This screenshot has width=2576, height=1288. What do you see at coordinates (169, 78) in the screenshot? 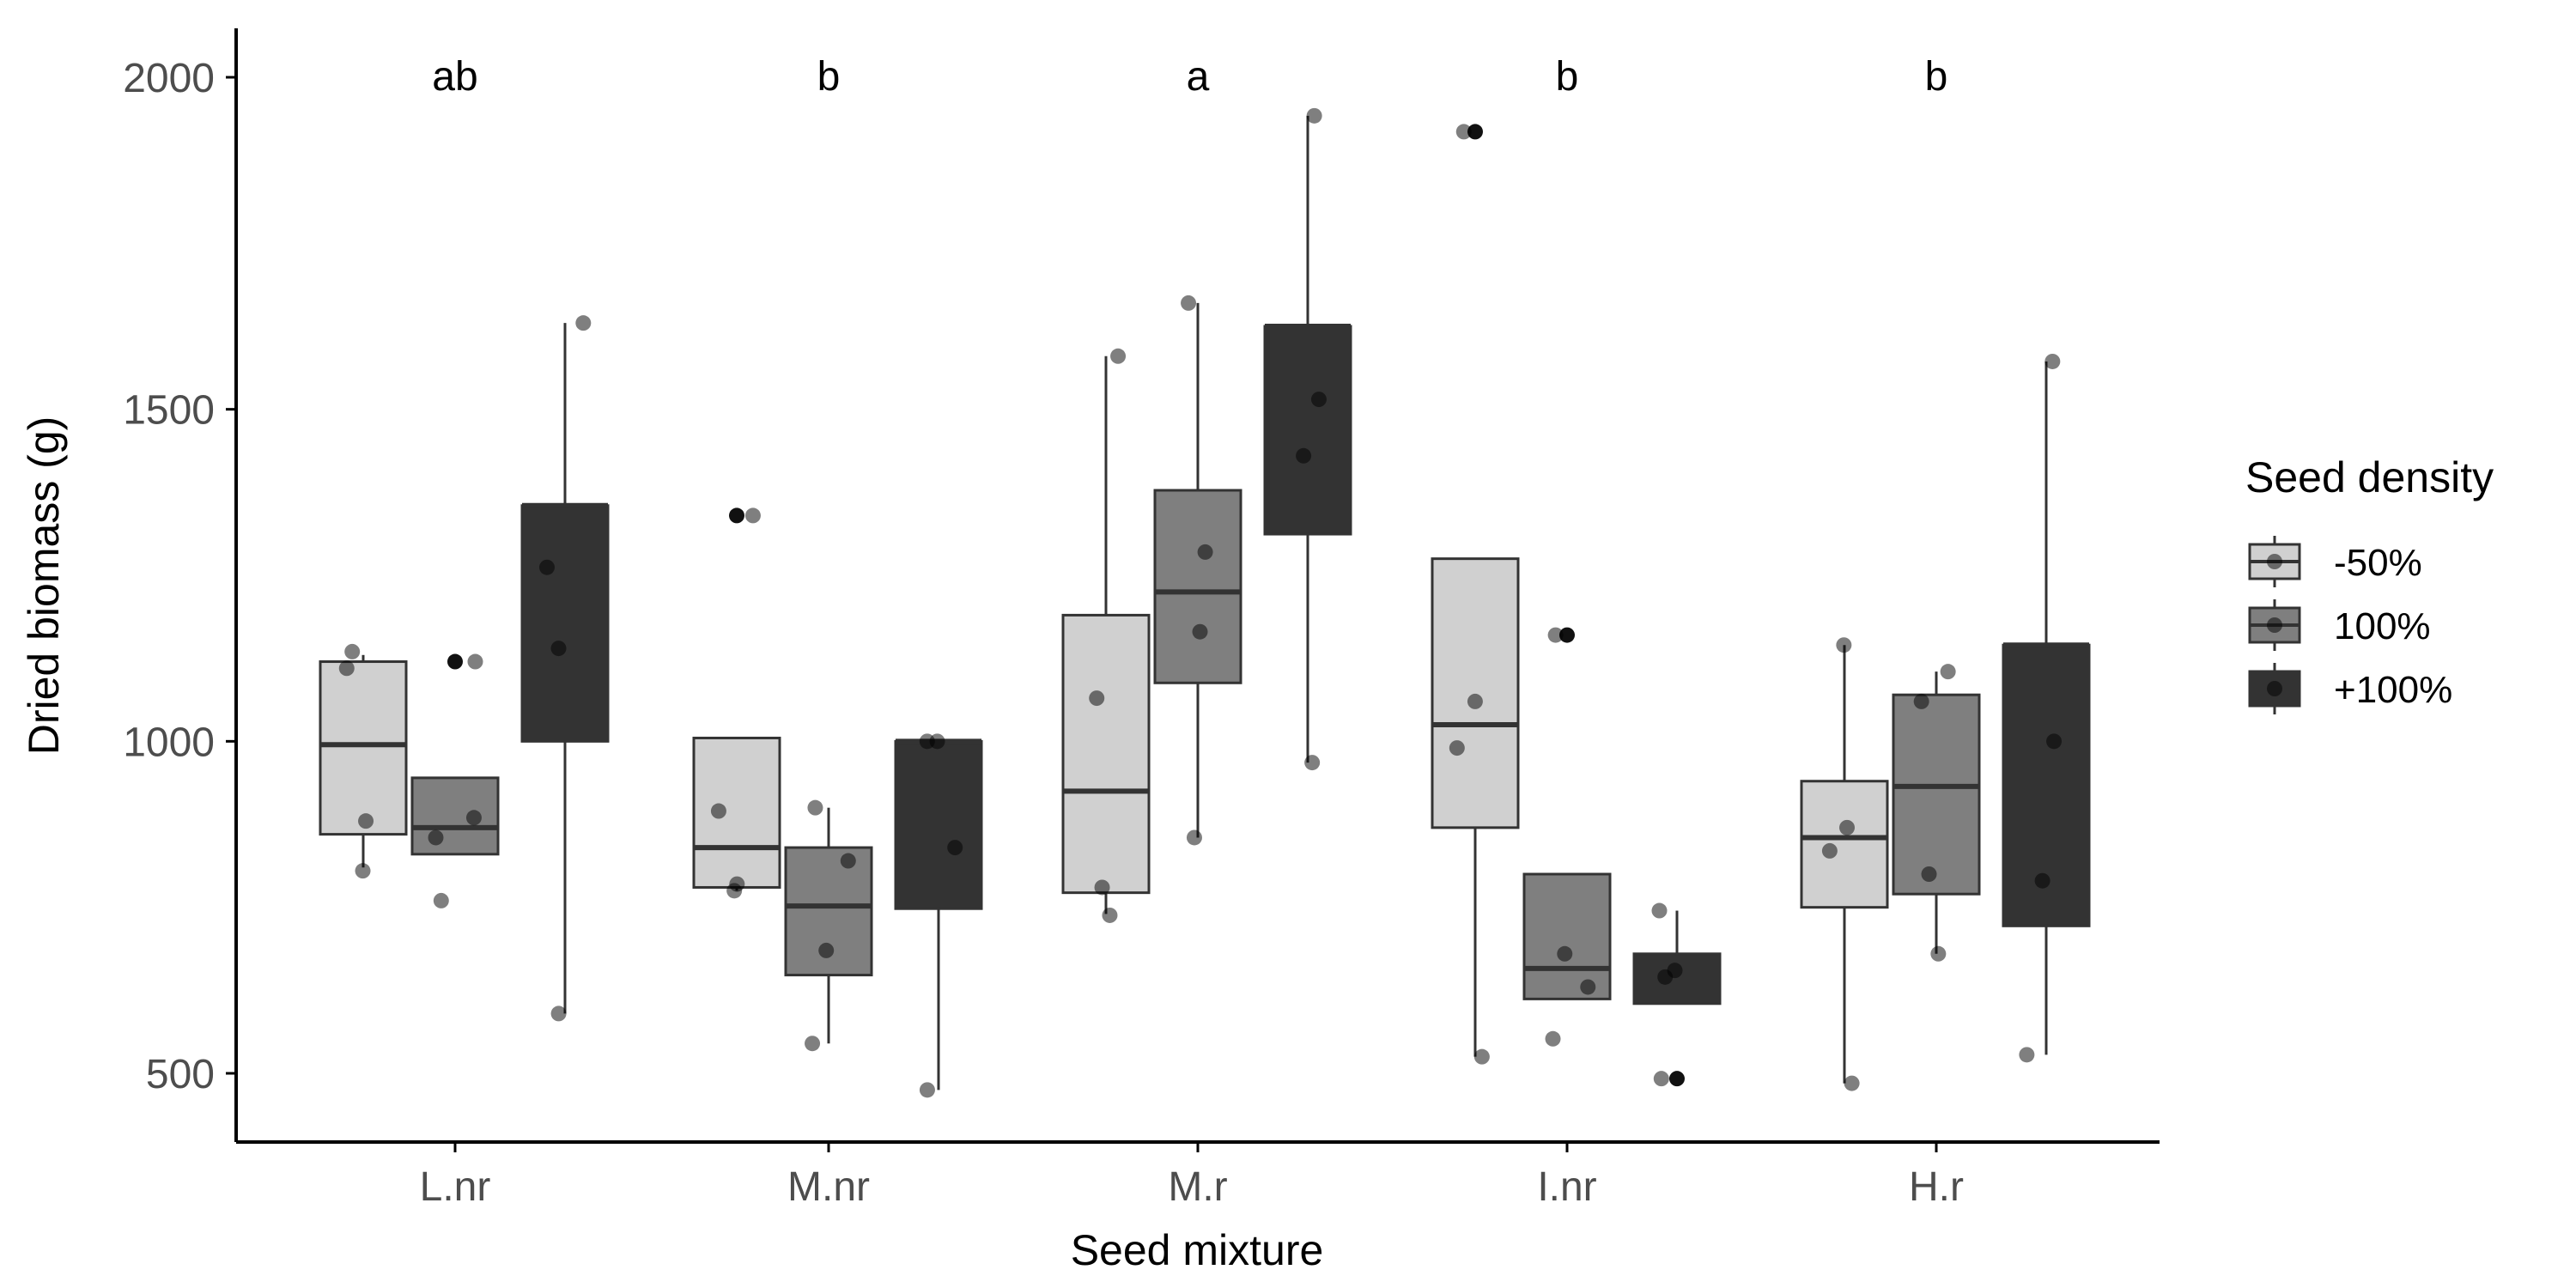
I see `y-tick-label: 2000` at bounding box center [169, 78].